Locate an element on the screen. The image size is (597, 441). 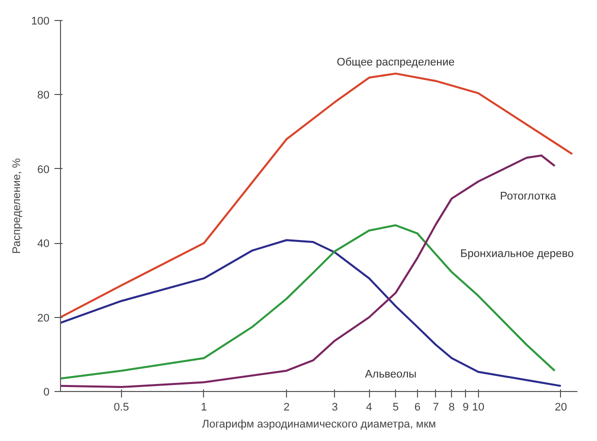
y-tick-label: 20 is located at coordinates (43, 318).